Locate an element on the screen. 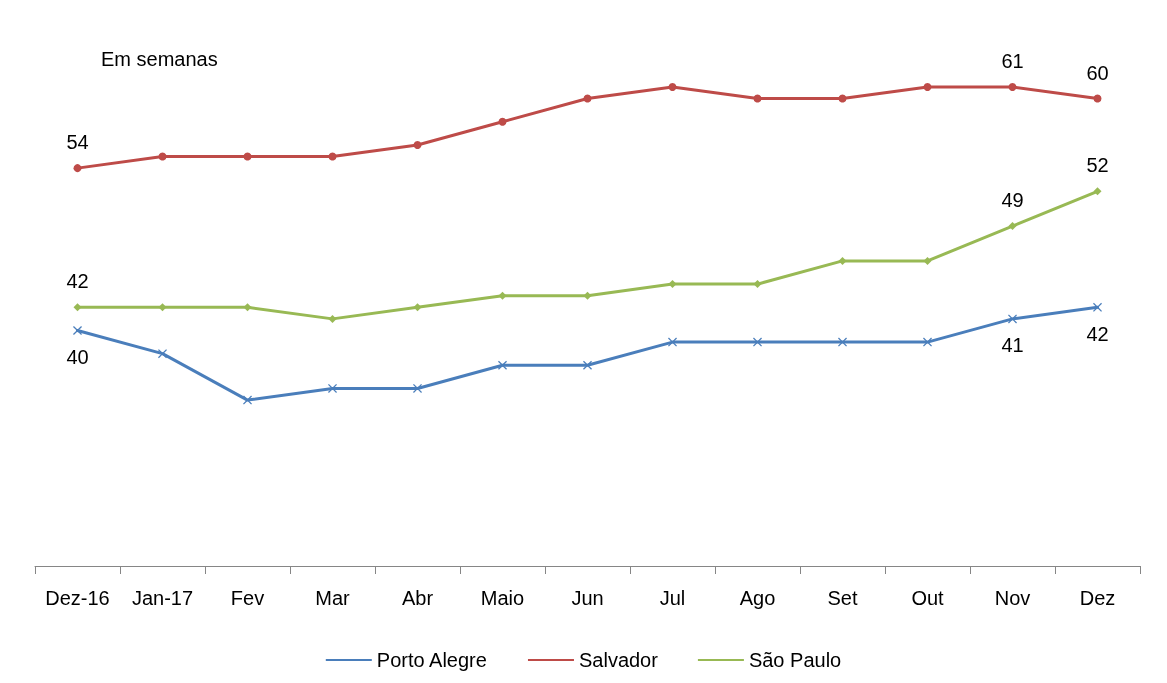  legend-label: Salvador is located at coordinates (618, 660).